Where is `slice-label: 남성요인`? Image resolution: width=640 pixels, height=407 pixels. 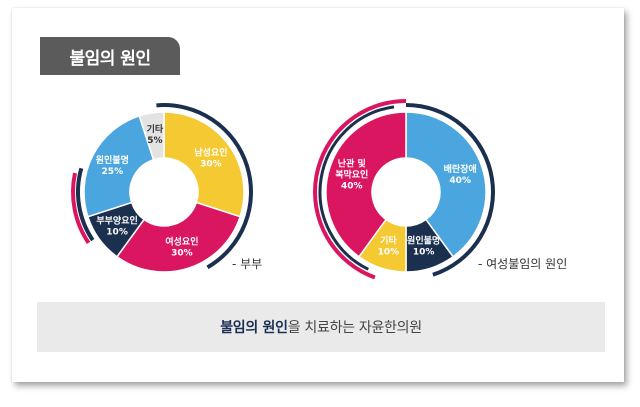 slice-label: 남성요인 is located at coordinates (210, 152).